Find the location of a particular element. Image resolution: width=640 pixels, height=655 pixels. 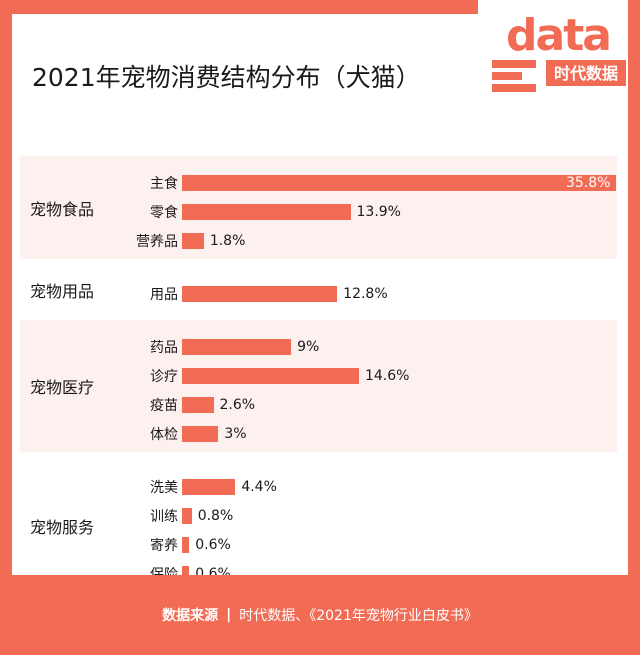

data-label: 9% is located at coordinates (308, 347).